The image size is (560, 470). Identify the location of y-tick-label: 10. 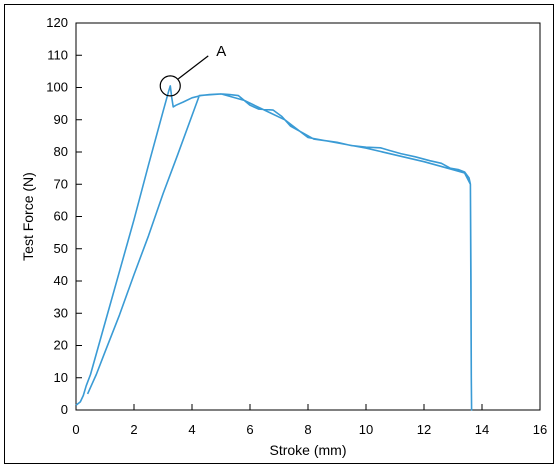
(61, 377).